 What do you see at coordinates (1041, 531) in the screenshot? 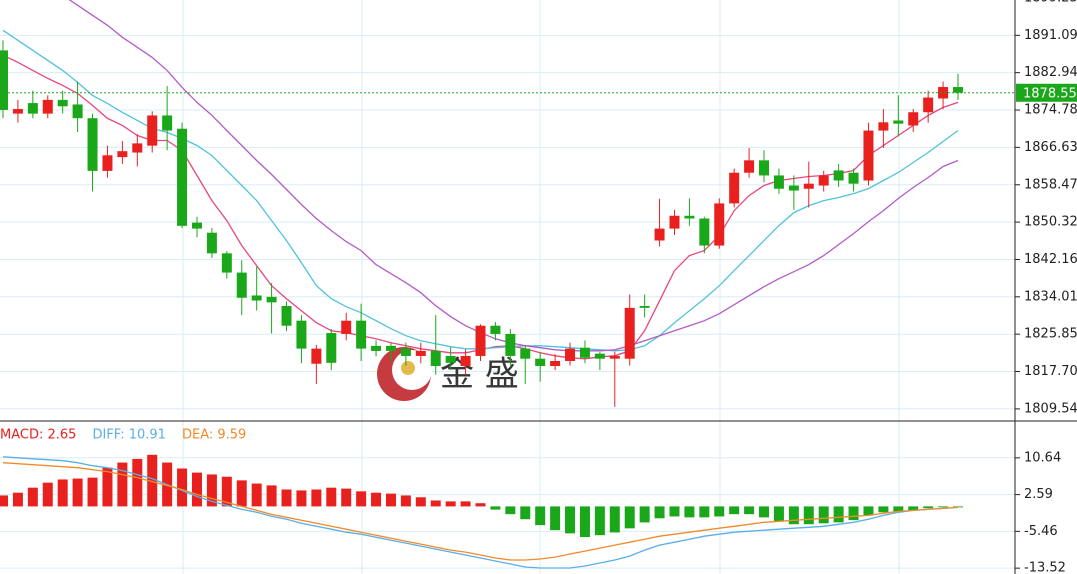
I see `y-tick-label: -5.46` at bounding box center [1041, 531].